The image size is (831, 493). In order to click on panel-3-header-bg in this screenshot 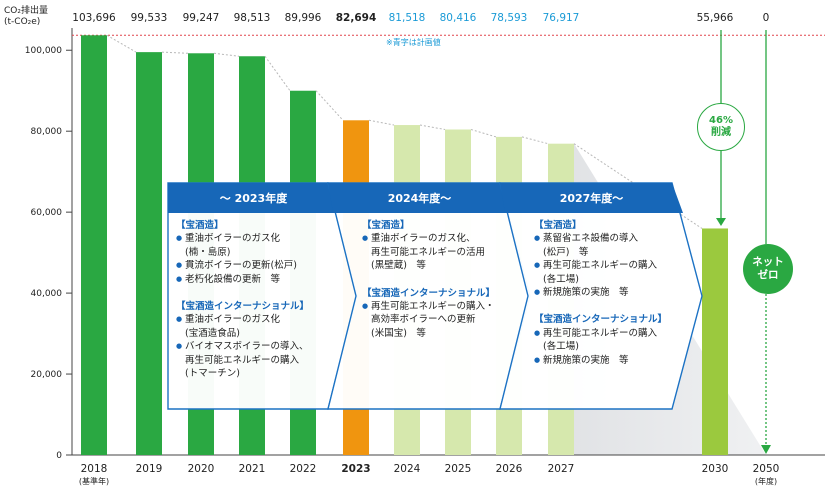, I will do `click(591, 198)`.